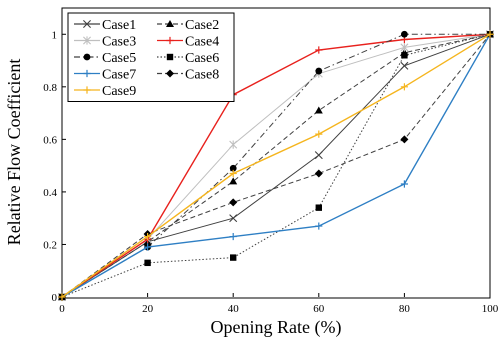  What do you see at coordinates (119, 75) in the screenshot?
I see `legend-label: Case7` at bounding box center [119, 75].